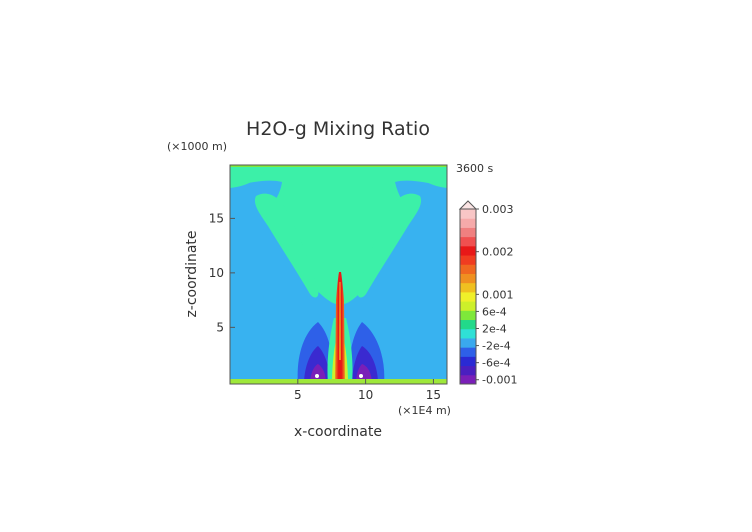  What do you see at coordinates (338, 381) in the screenshot?
I see `surface-band` at bounding box center [338, 381].